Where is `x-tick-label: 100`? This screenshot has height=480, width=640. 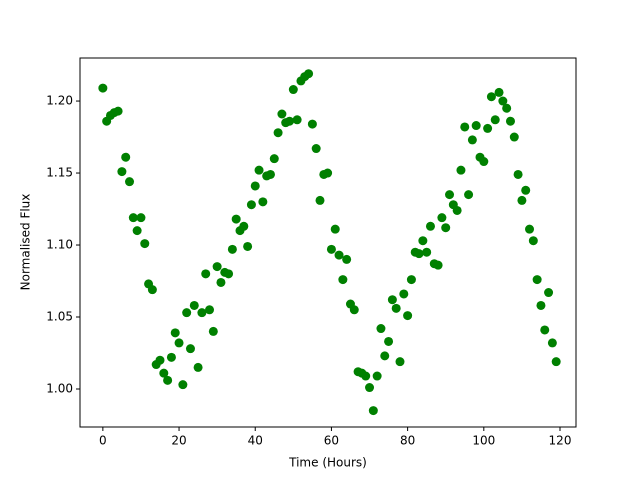
x-tick-label: 100 is located at coordinates (483, 441).